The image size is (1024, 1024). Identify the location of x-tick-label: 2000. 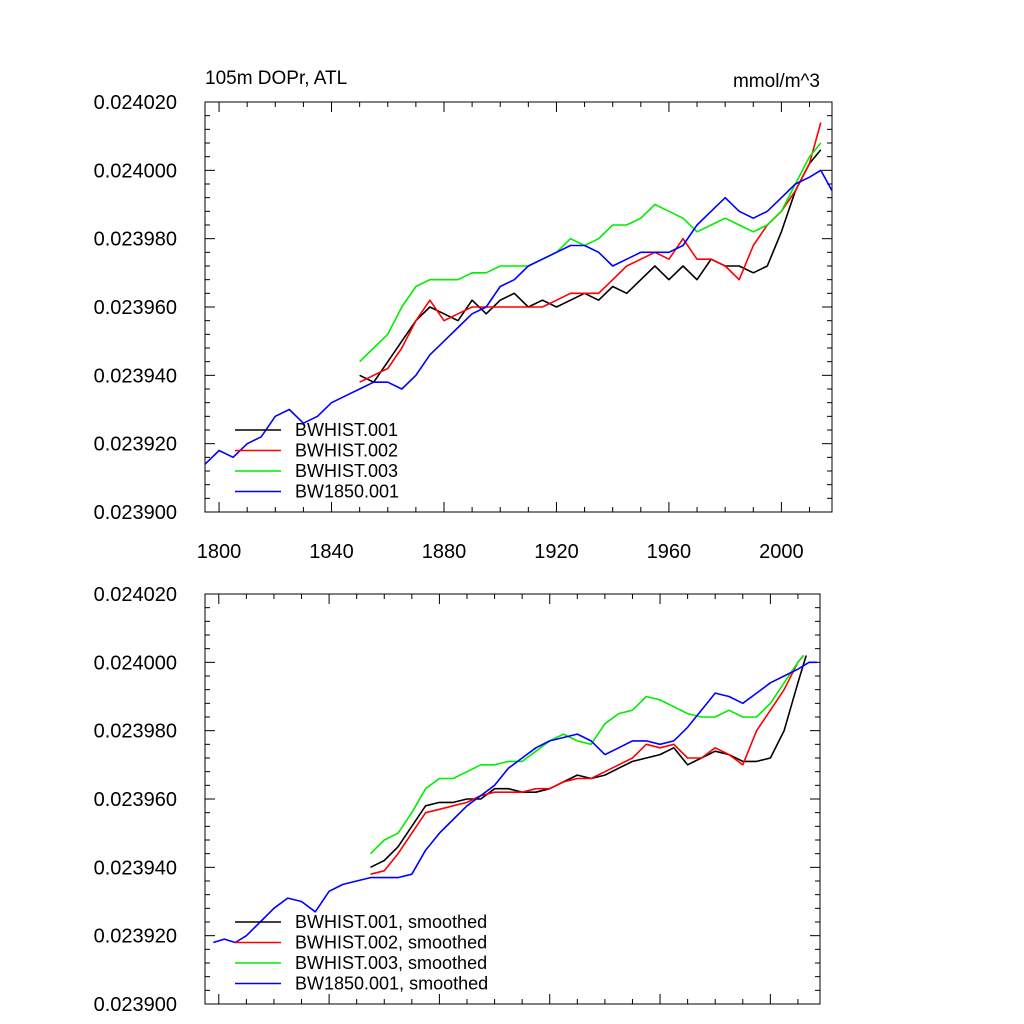
(781, 552).